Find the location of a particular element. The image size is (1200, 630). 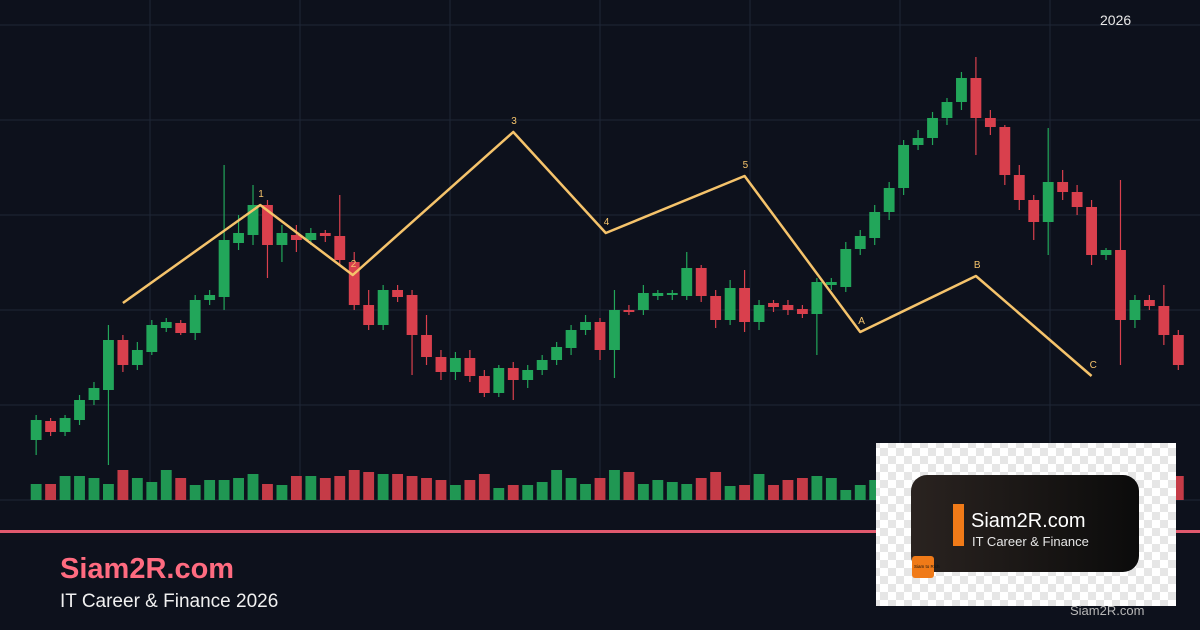

logo-subtitle: IT Career & Finance is located at coordinates (1030, 541).